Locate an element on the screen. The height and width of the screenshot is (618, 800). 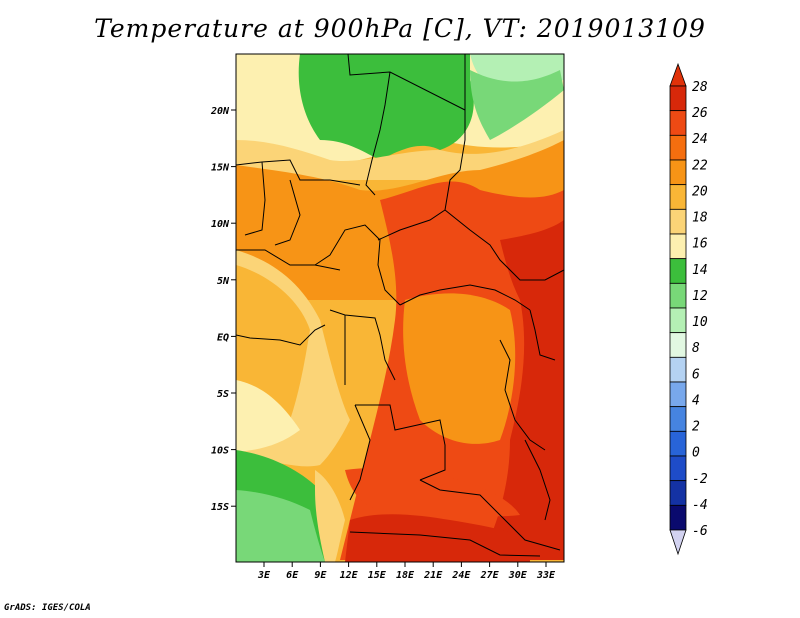
lon-tick-label: 21E is located at coordinates (433, 575).